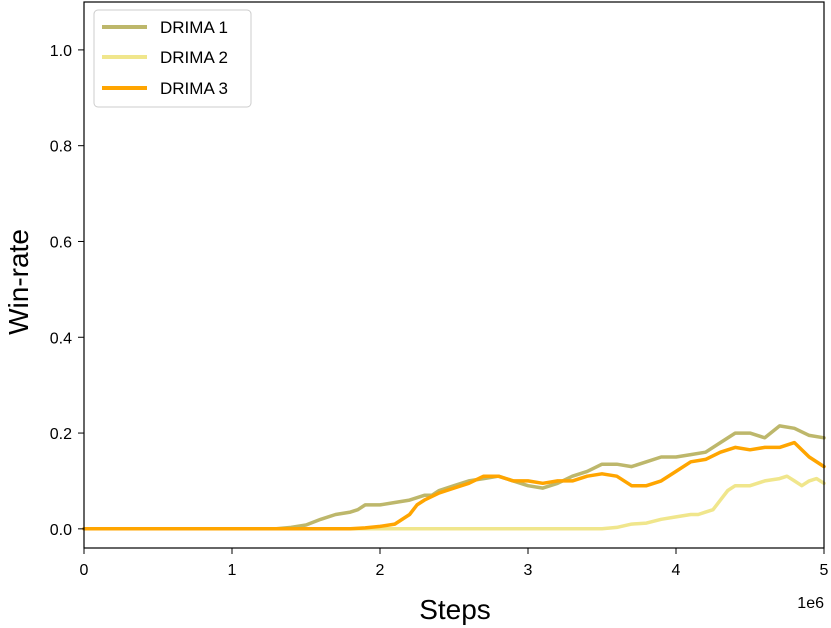 This screenshot has width=831, height=628. Describe the element at coordinates (676, 570) in the screenshot. I see `x-tick-label: 4` at that location.